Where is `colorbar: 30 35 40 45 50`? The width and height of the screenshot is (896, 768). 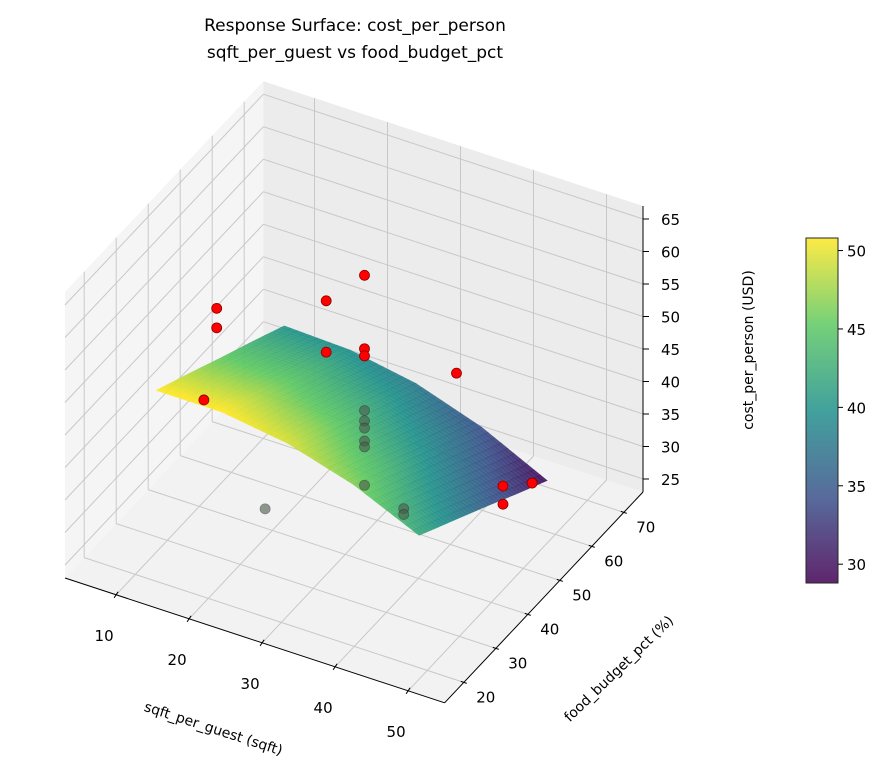
colorbar: 30 35 40 45 50 is located at coordinates (835, 410).